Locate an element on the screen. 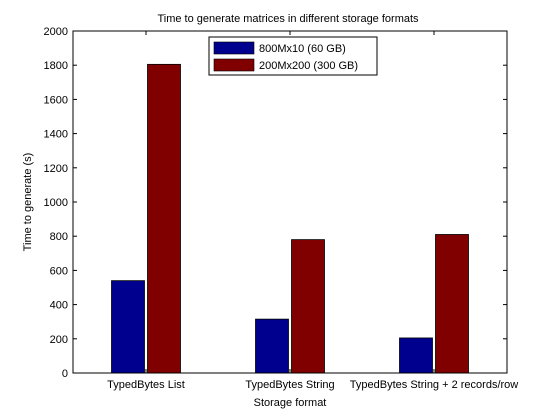  bar-s1-c1 is located at coordinates (308, 306).